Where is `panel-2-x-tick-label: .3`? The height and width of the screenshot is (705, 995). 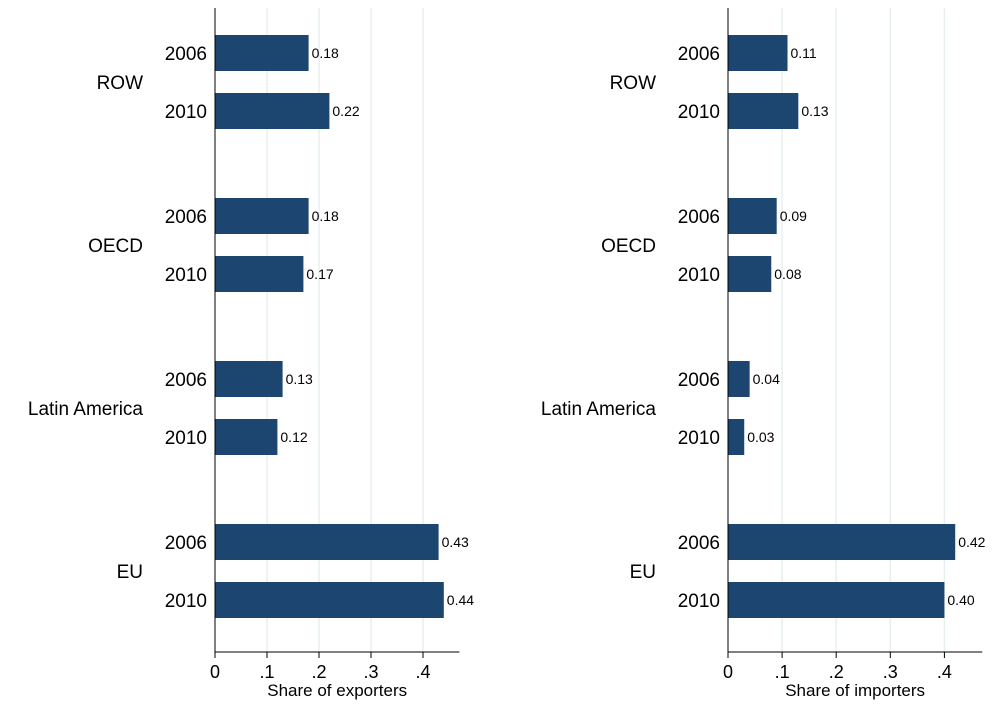
panel-2-x-tick-label: .3 is located at coordinates (890, 672).